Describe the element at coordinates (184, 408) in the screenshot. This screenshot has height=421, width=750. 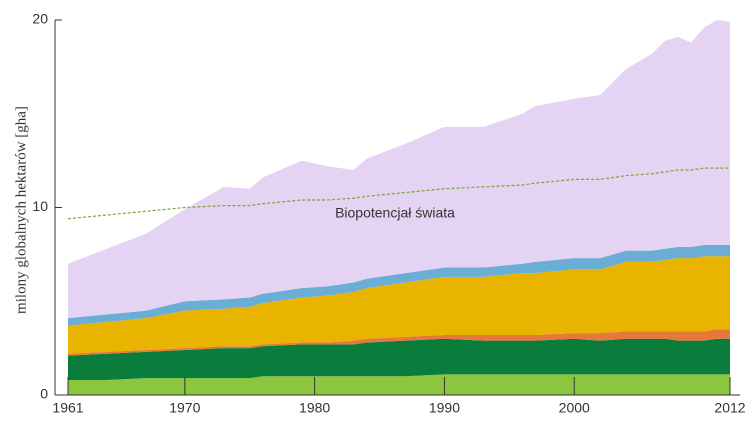
I see `x-tick-label: 1970` at that location.